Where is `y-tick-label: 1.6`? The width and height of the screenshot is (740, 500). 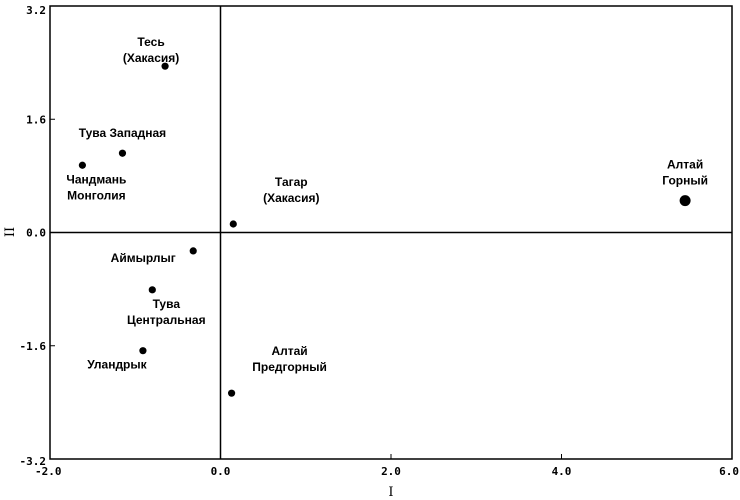
y-tick-label: 1.6 is located at coordinates (36, 119).